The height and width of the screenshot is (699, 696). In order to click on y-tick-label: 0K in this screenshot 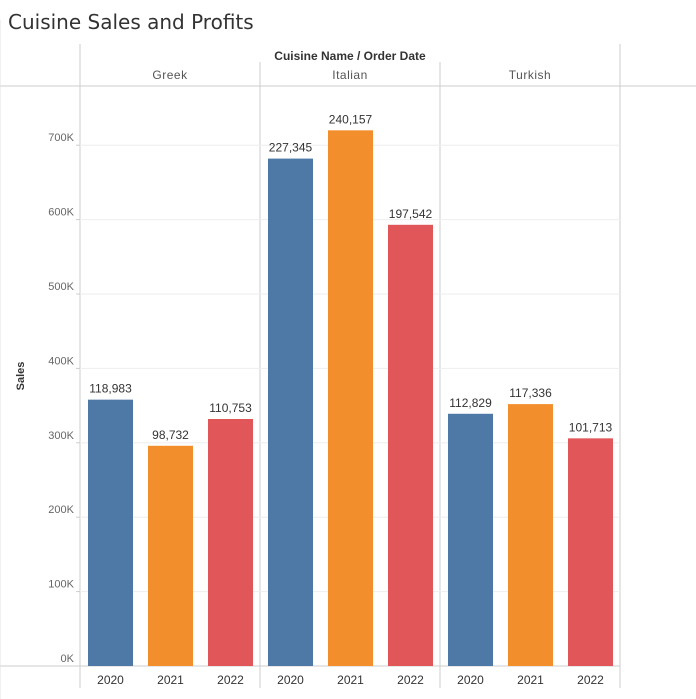, I will do `click(68, 659)`.